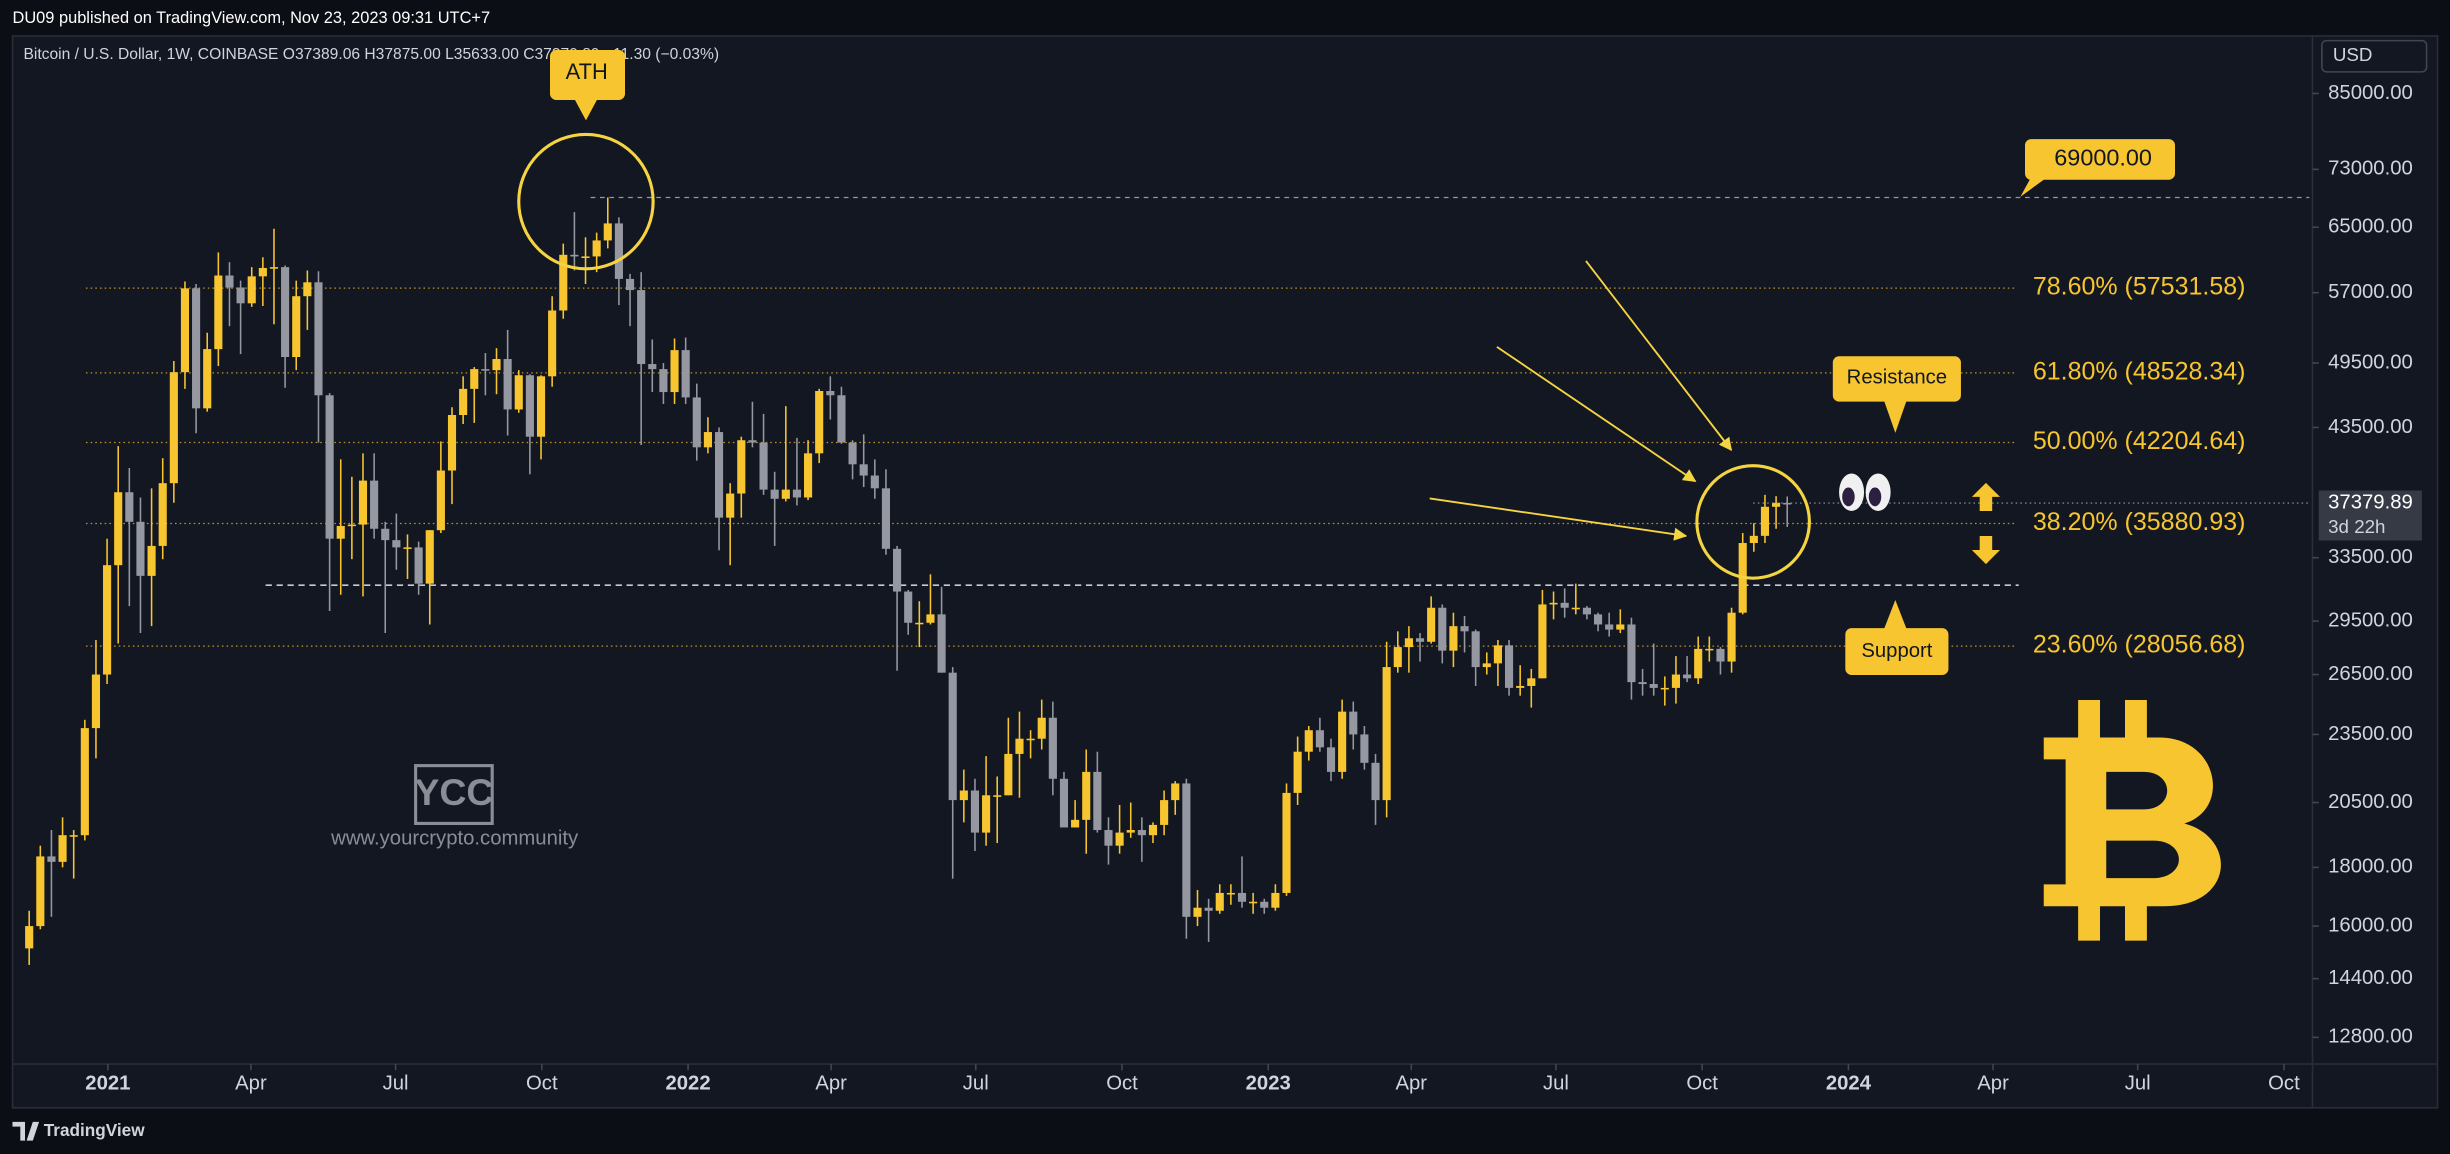  Describe the element at coordinates (26, 1131) in the screenshot. I see `footer-logo` at that location.